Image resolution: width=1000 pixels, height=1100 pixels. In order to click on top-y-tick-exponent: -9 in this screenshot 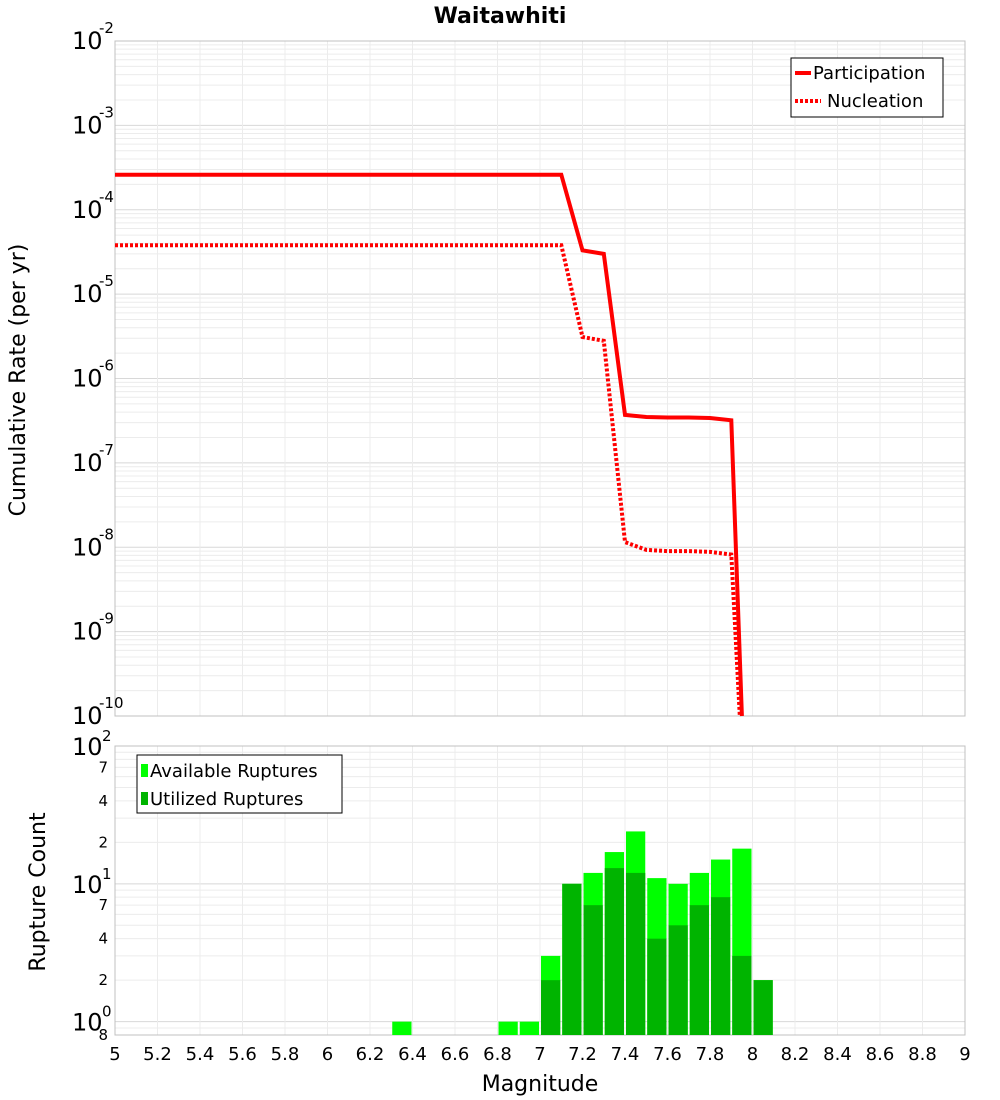, I will do `click(106, 619)`.